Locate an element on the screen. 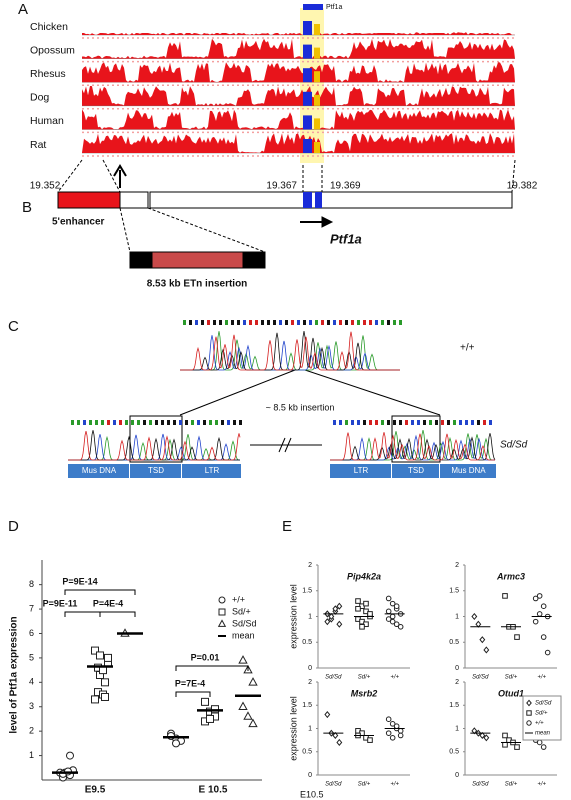  y-axis-label: level of Ptf1a expression is located at coordinates (14, 674).